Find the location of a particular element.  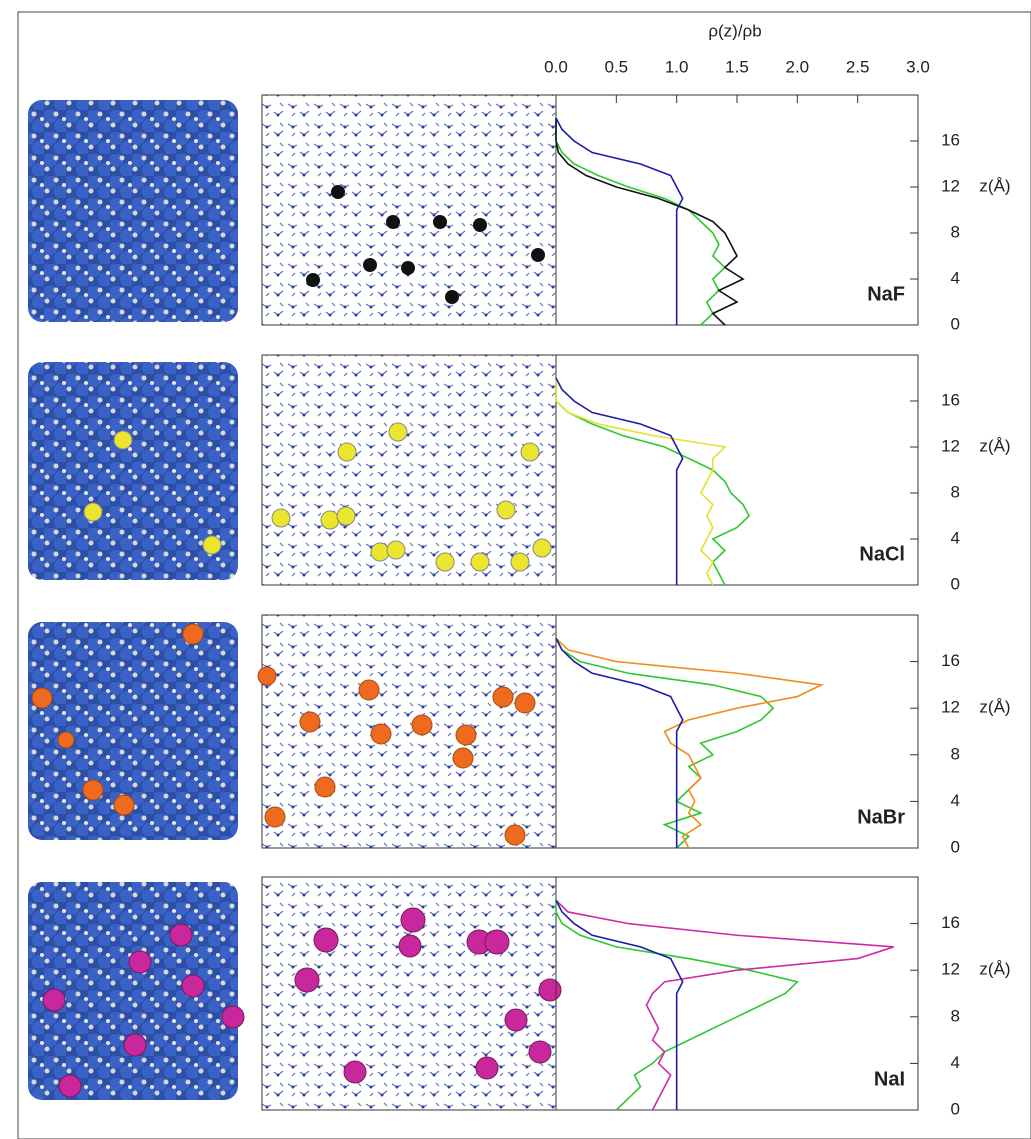

x-tick-label: 0.0 is located at coordinates (556, 66).